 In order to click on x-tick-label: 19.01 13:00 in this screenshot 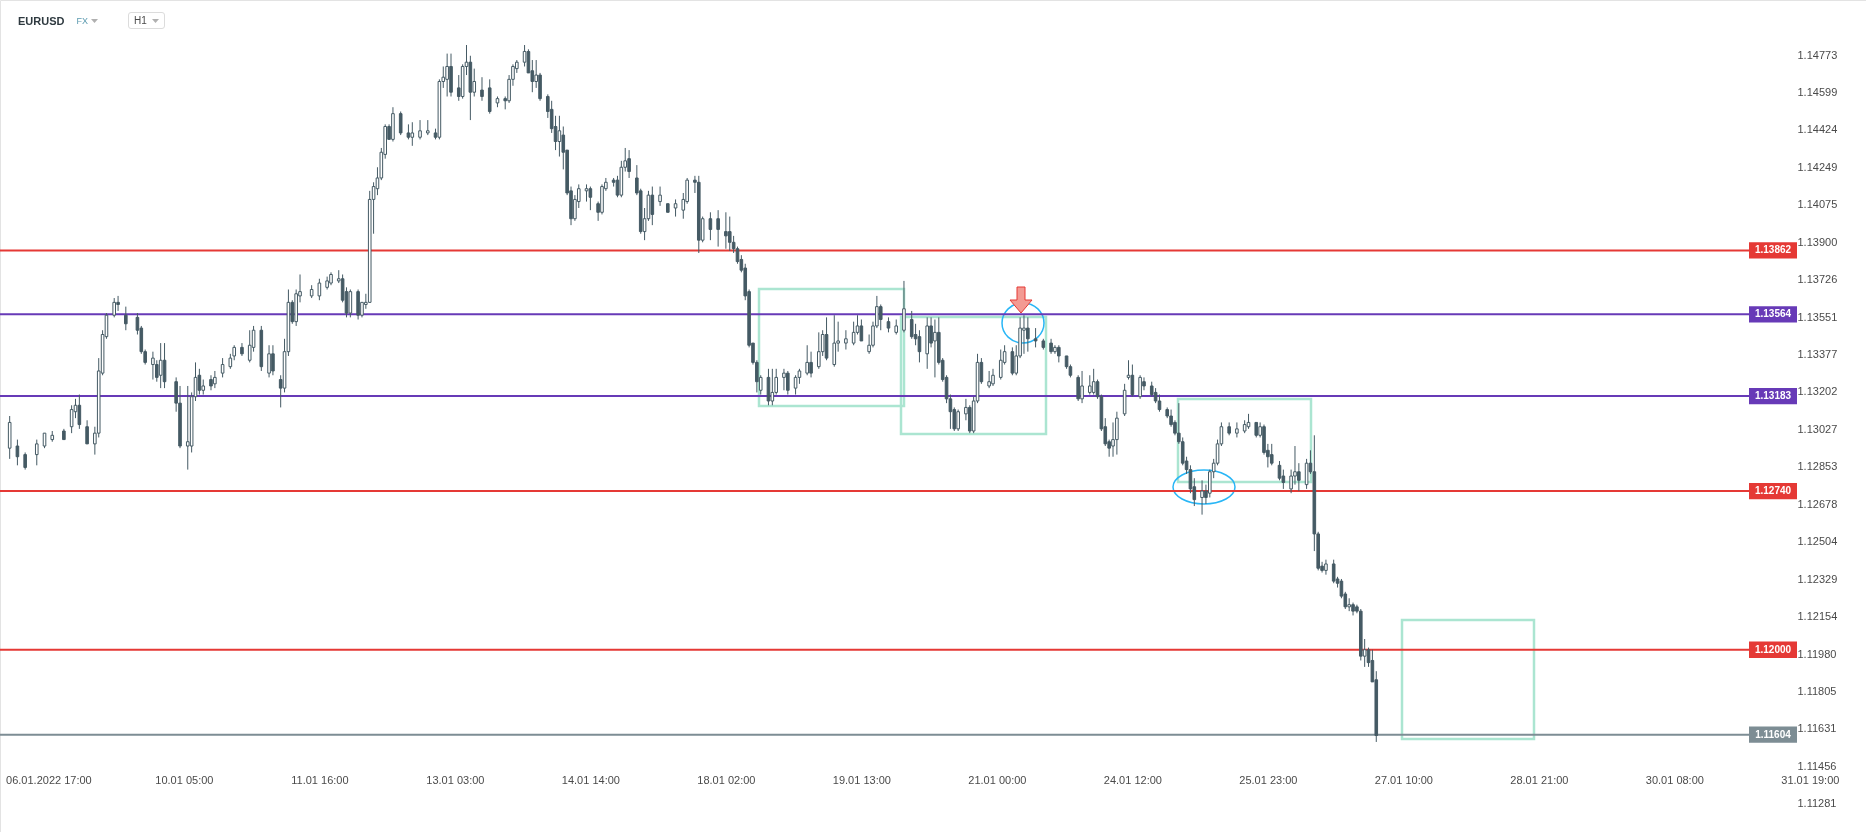, I will do `click(861, 779)`.